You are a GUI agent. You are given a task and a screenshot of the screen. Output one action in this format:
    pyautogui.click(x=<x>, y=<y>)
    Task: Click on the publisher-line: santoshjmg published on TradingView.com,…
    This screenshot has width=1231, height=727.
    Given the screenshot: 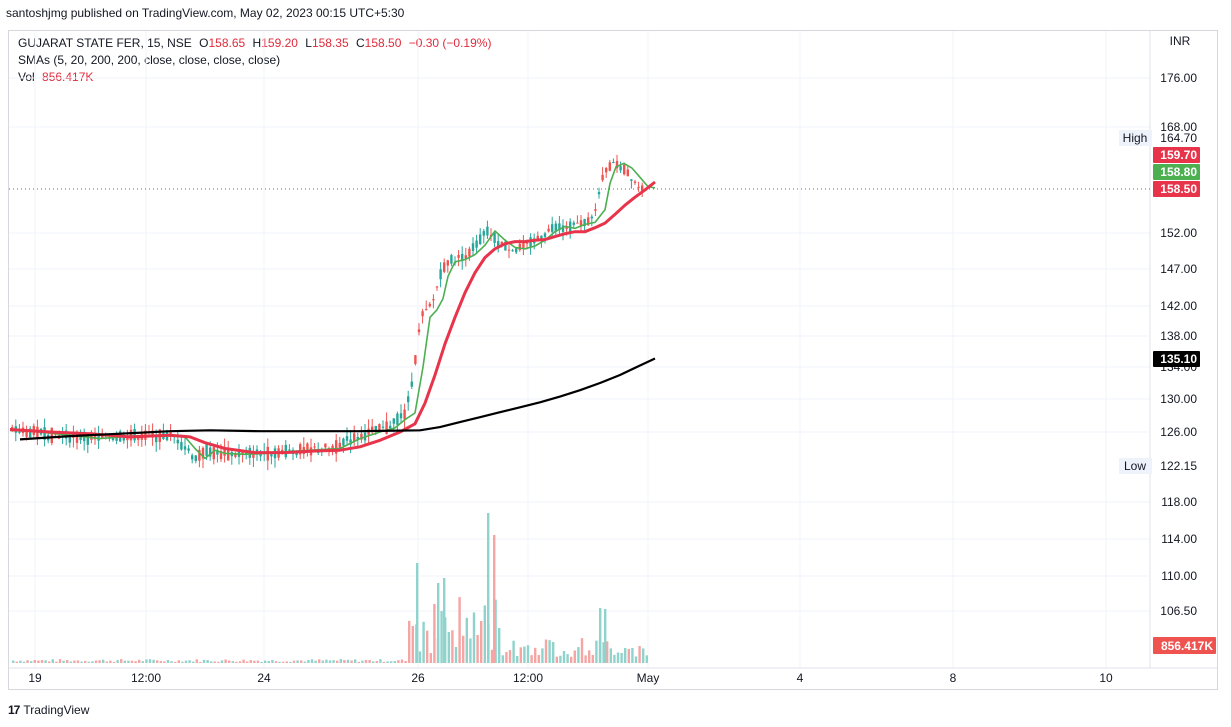 What is the action you would take?
    pyautogui.click(x=205, y=13)
    